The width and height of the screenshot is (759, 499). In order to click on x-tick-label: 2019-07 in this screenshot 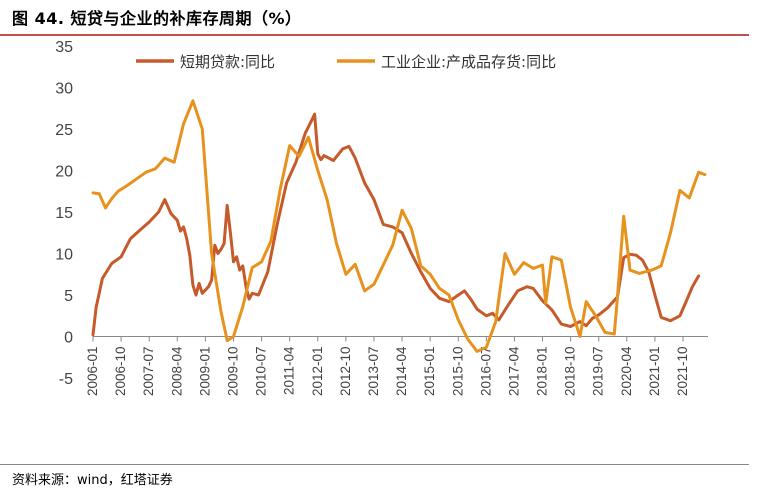, I will do `click(598, 372)`.